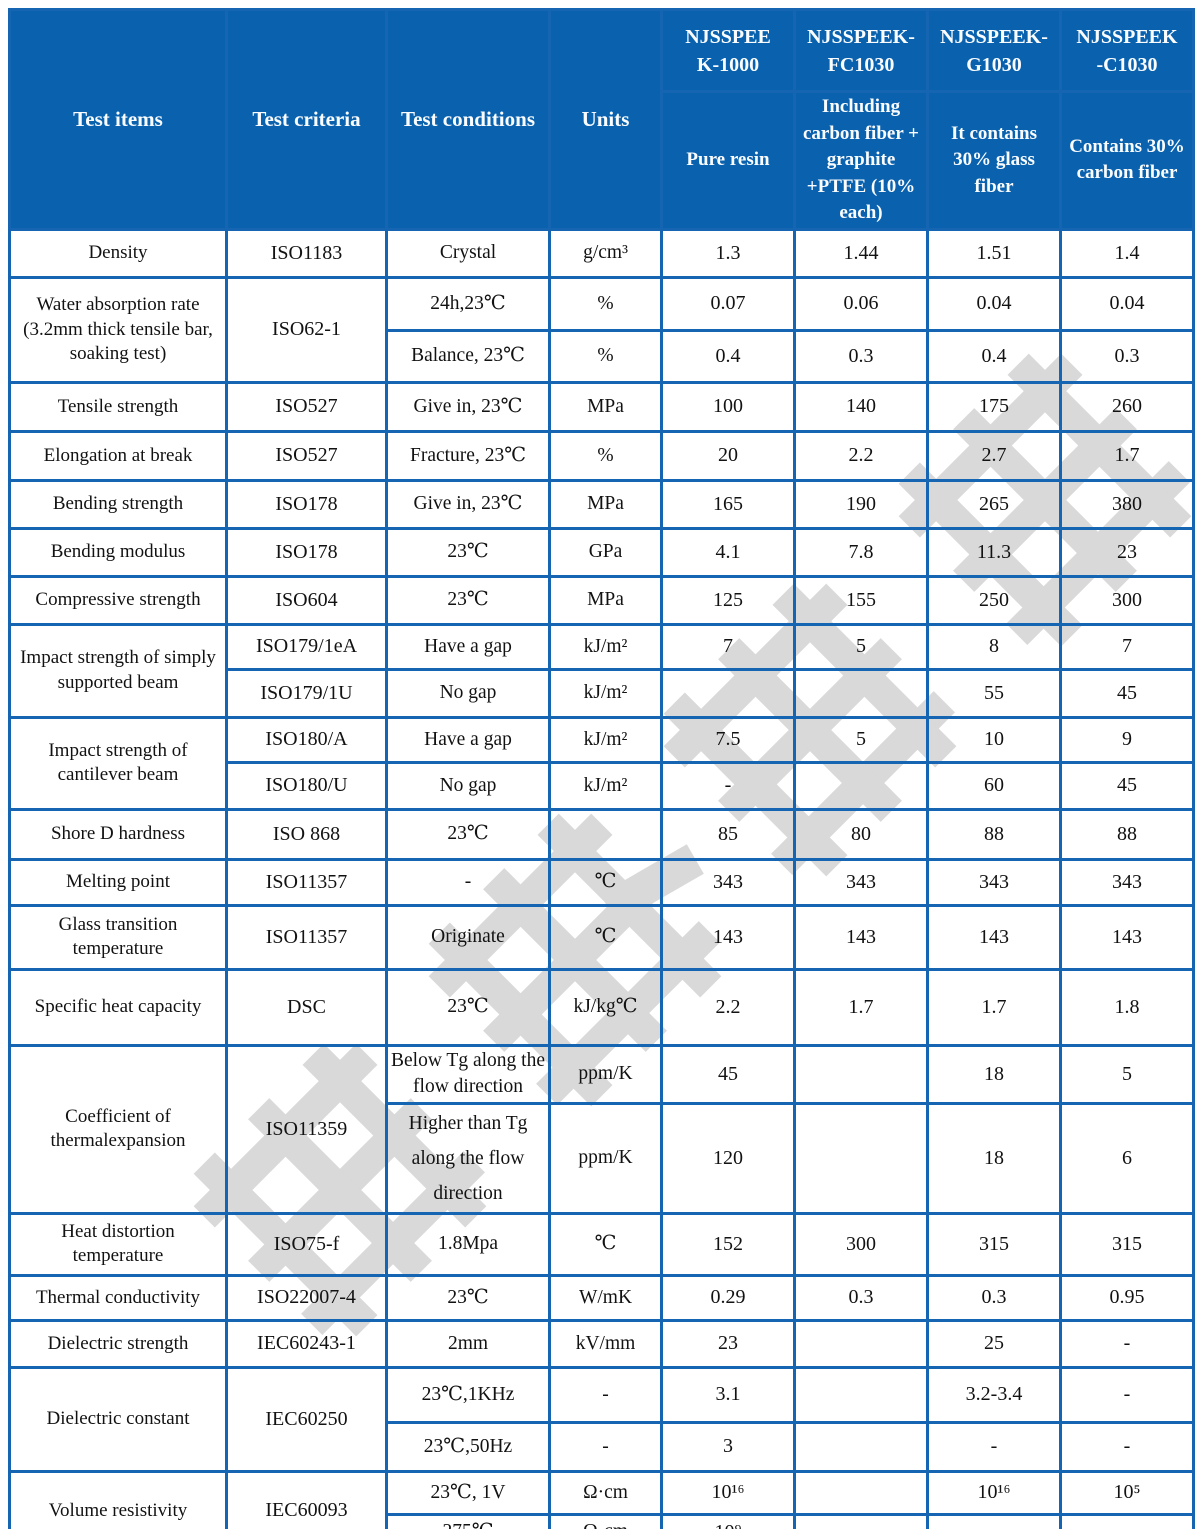 Image resolution: width=1200 pixels, height=1529 pixels. What do you see at coordinates (118, 937) in the screenshot?
I see `item-cell: Glass transition temperature` at bounding box center [118, 937].